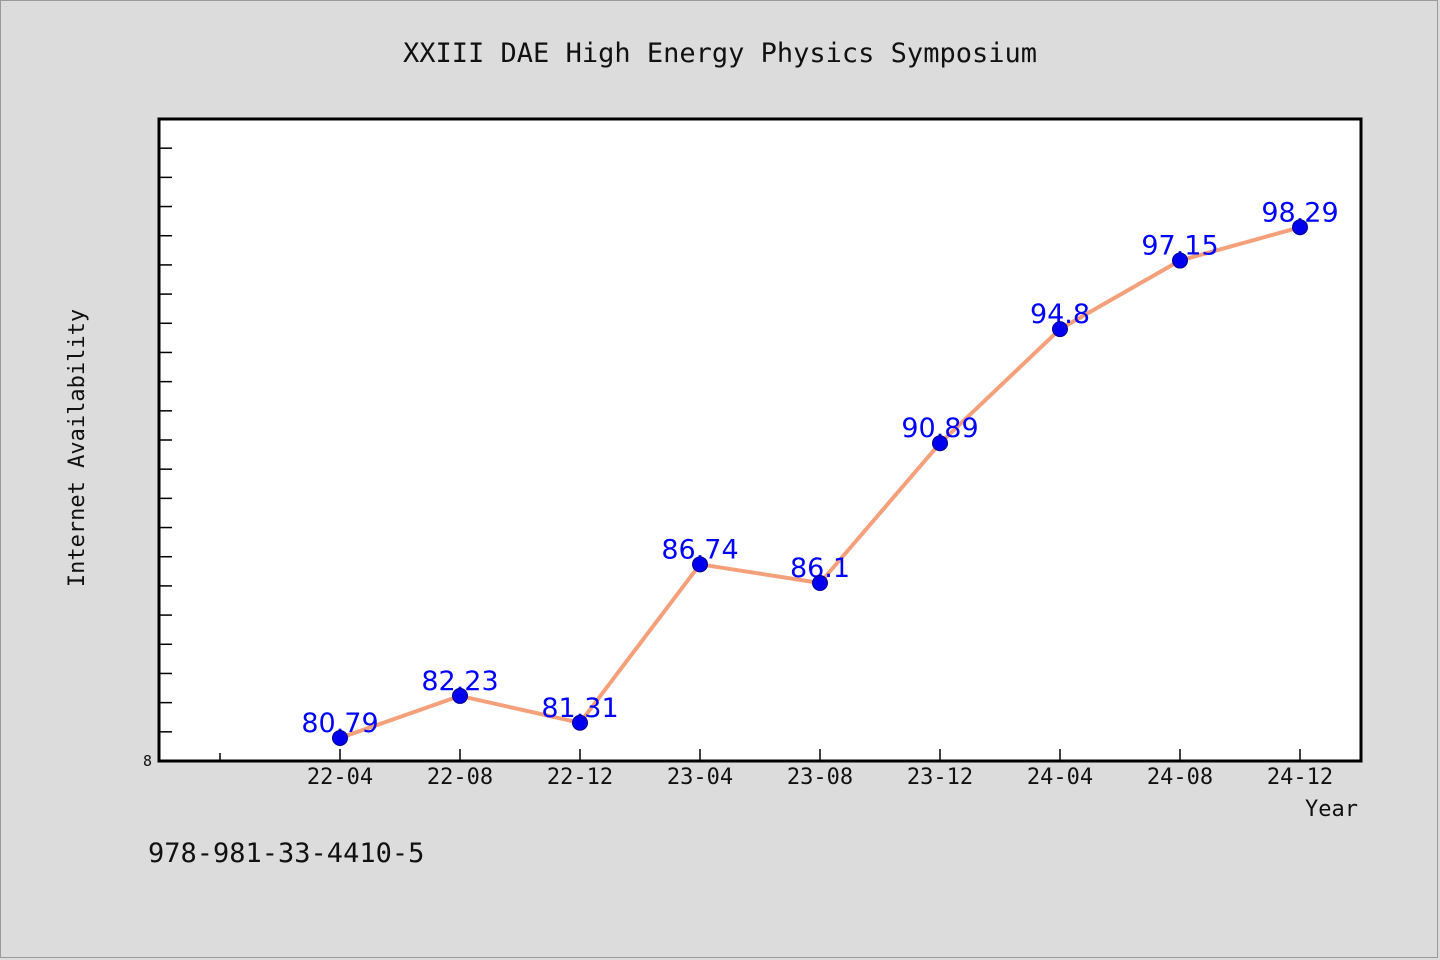 The image size is (1440, 960). Describe the element at coordinates (1060, 777) in the screenshot. I see `x-tick-label: 24-04` at that location.